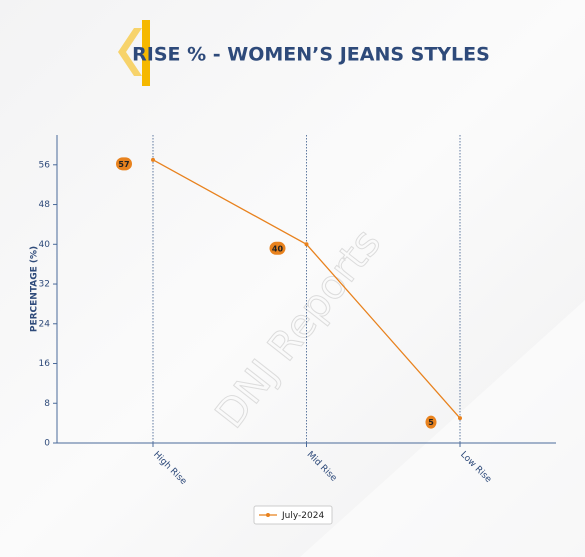 The height and width of the screenshot is (557, 585). What do you see at coordinates (44, 285) in the screenshot?
I see `y-tick-label: 32` at bounding box center [44, 285].